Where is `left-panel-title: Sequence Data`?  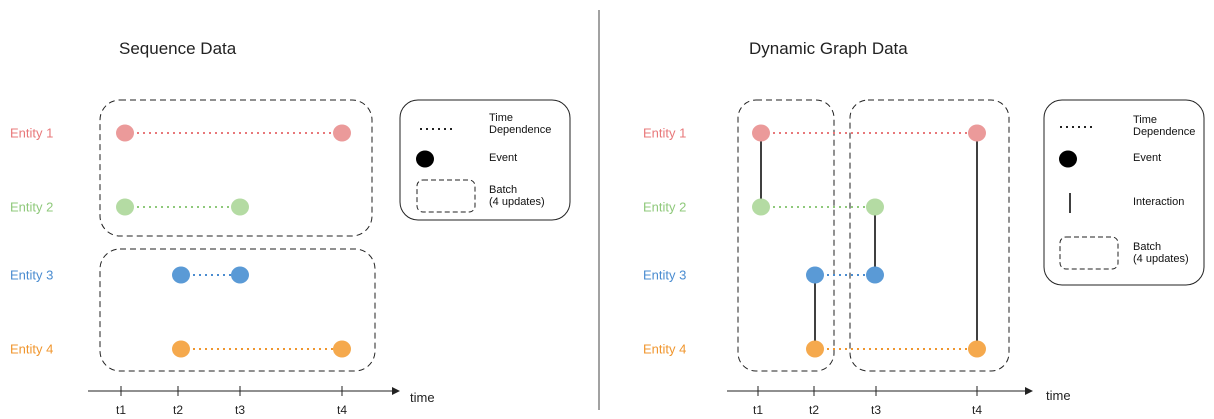 left-panel-title: Sequence Data is located at coordinates (178, 48).